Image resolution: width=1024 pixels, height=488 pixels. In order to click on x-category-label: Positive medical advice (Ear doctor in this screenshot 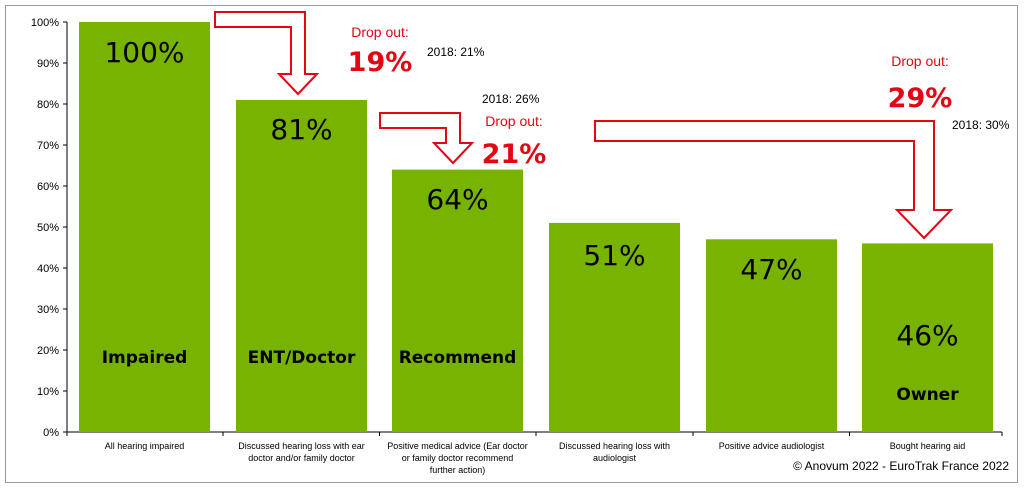, I will do `click(457, 446)`.